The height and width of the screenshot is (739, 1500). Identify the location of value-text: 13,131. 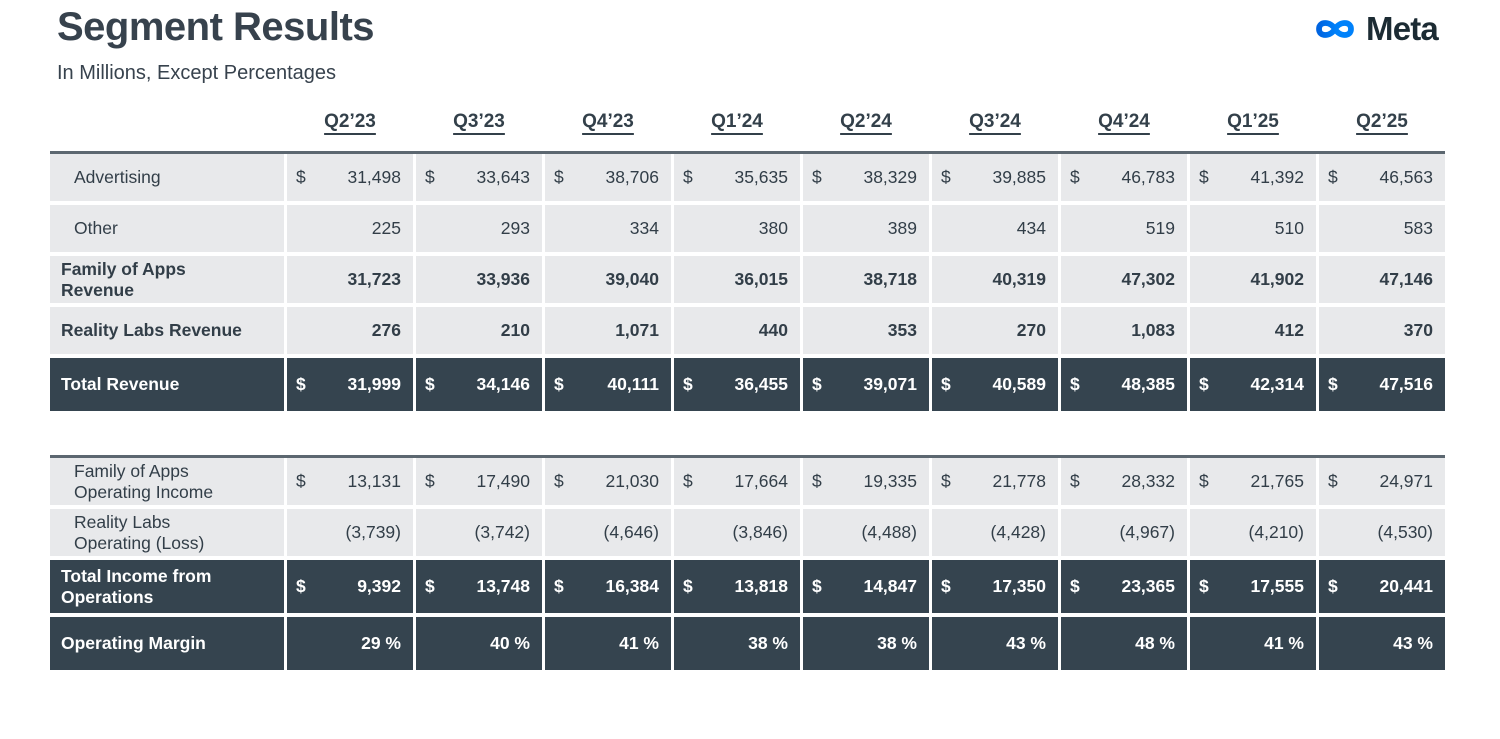
(374, 481).